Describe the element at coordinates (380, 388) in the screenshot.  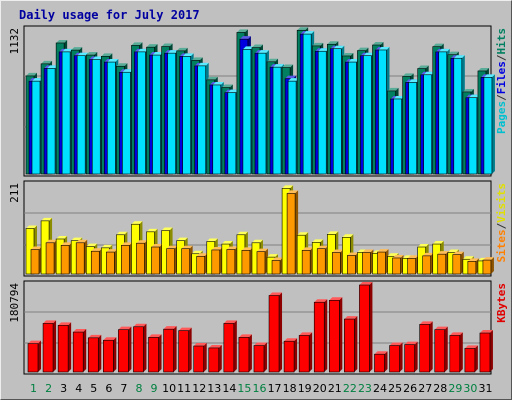
I see `x-tick-label: 24` at that location.